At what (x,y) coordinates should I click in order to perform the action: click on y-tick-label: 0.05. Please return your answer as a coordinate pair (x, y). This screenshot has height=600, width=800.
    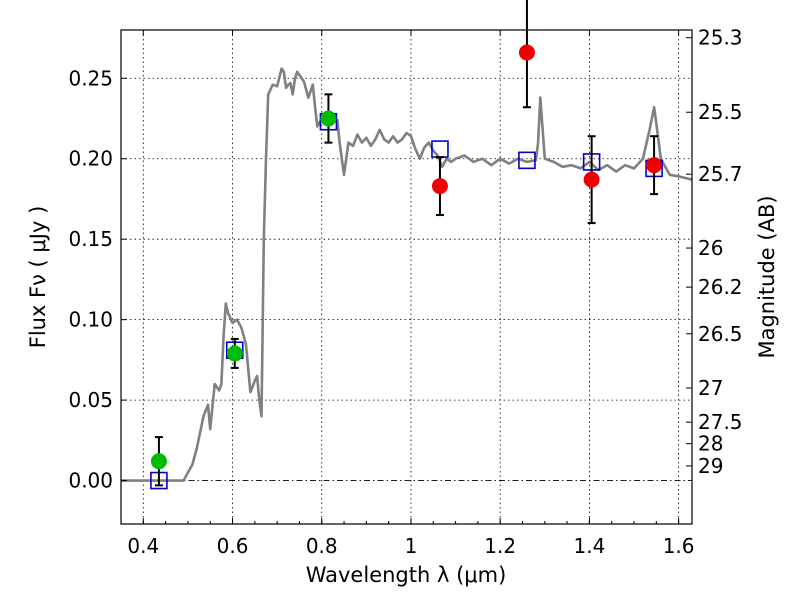
    Looking at the image, I should click on (90, 400).